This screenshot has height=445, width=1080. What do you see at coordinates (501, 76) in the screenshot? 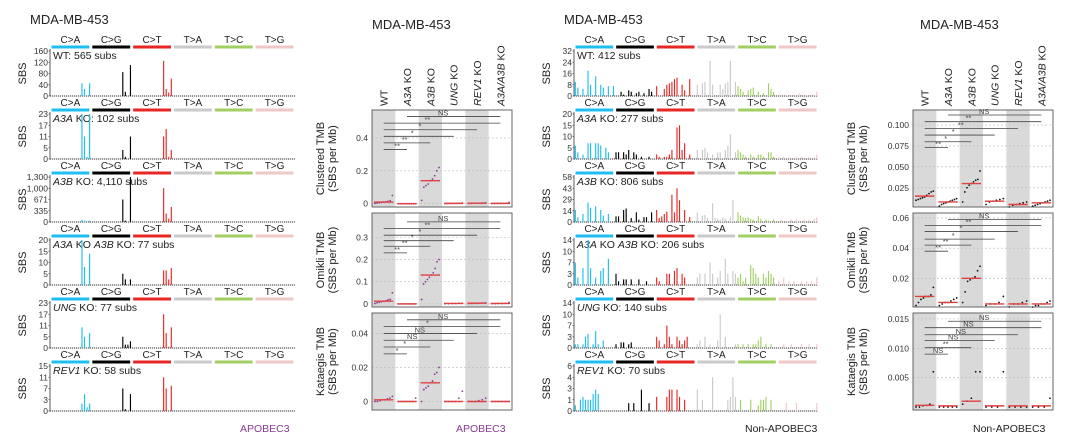
I see `group-label: A3A/A3B KO` at bounding box center [501, 76].